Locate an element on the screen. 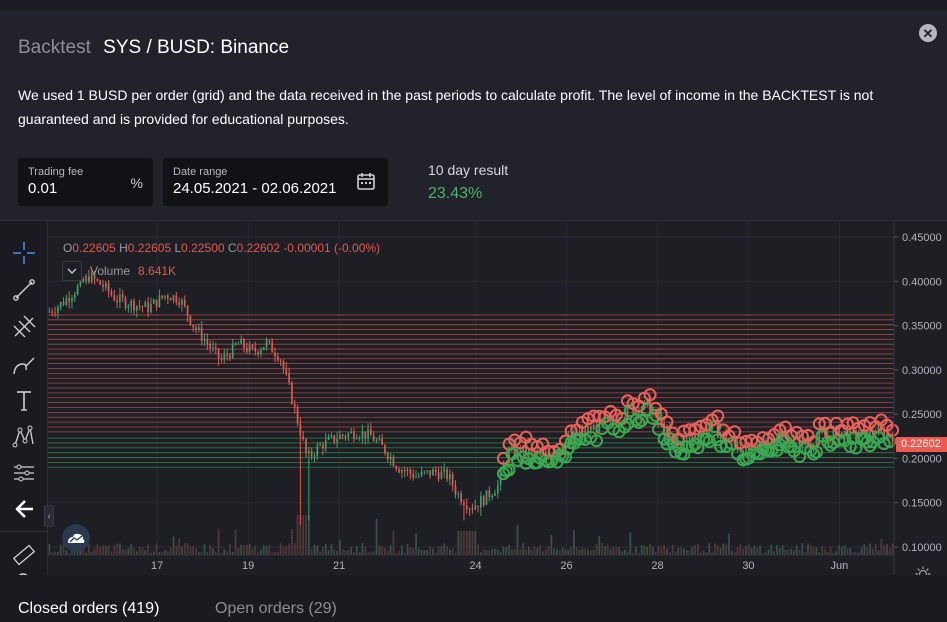 This screenshot has width=947, height=622. date-range-field: Date range 24.05.2021 - 02.06.2021 is located at coordinates (275, 182).